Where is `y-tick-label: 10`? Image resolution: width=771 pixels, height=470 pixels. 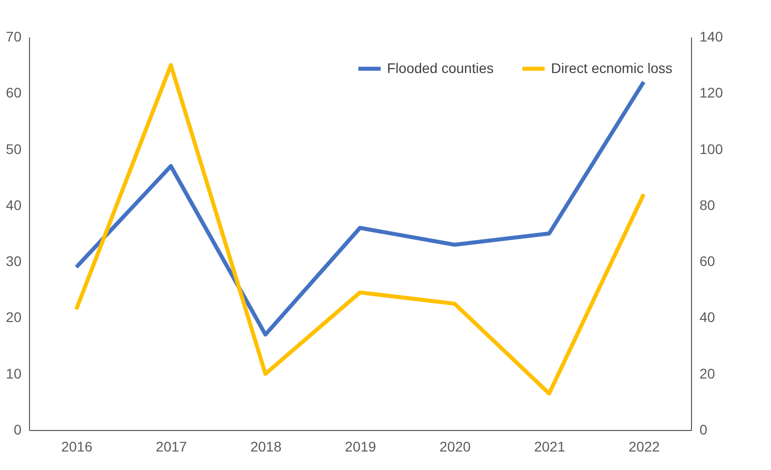 y-tick-label: 10 is located at coordinates (14, 373).